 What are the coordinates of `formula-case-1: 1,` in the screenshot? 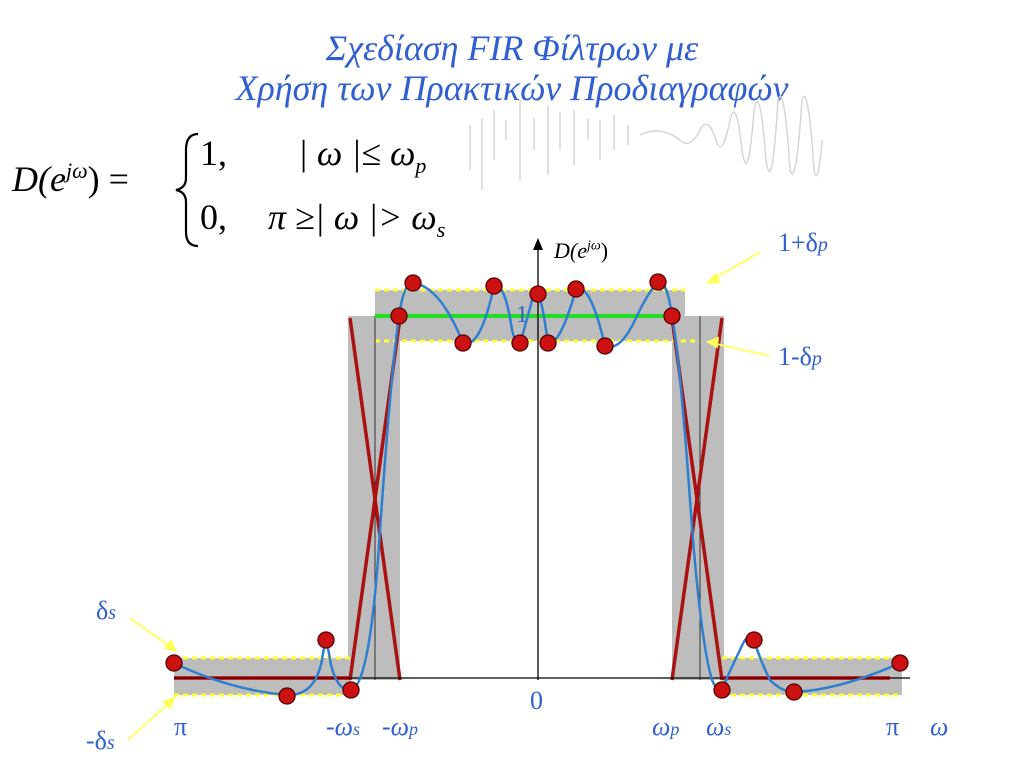 It's located at (213, 153).